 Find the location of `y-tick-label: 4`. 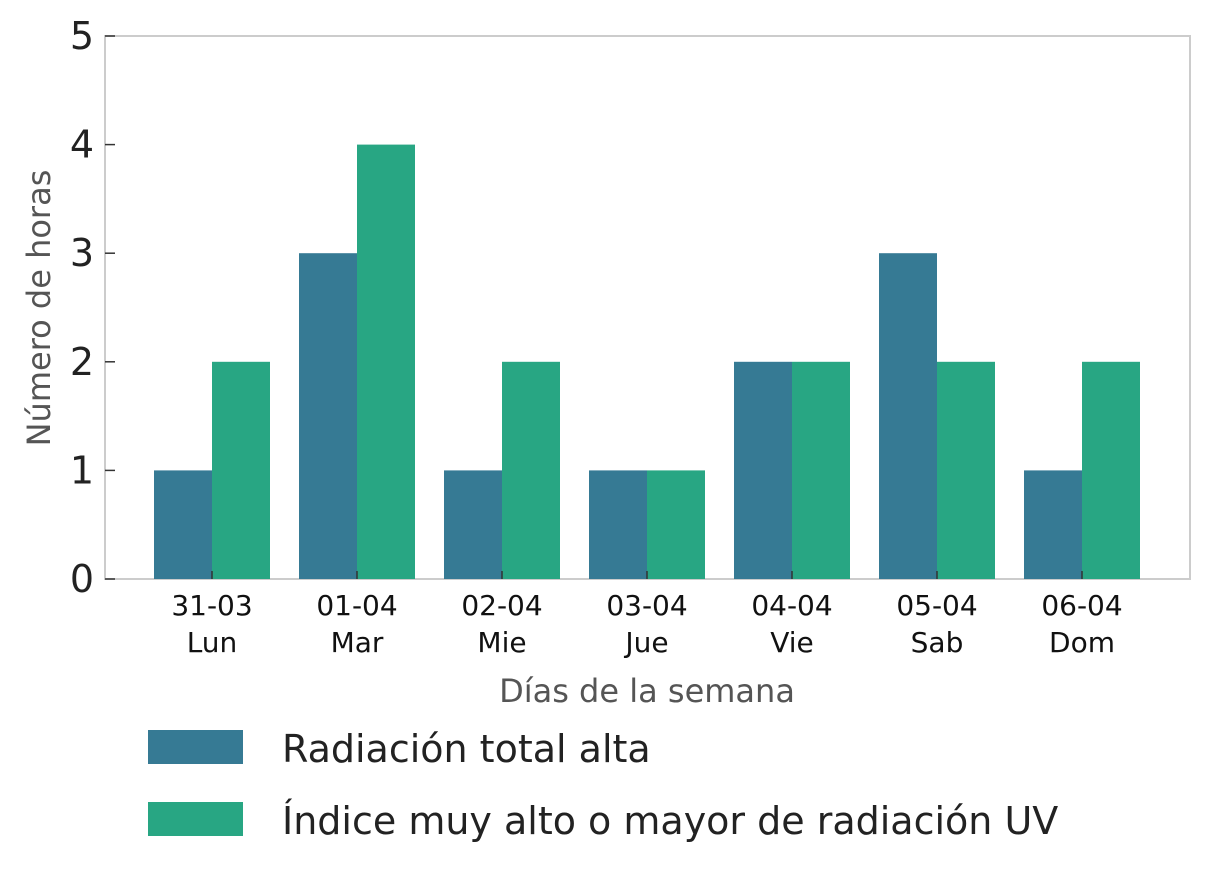

y-tick-label: 4 is located at coordinates (82, 145).